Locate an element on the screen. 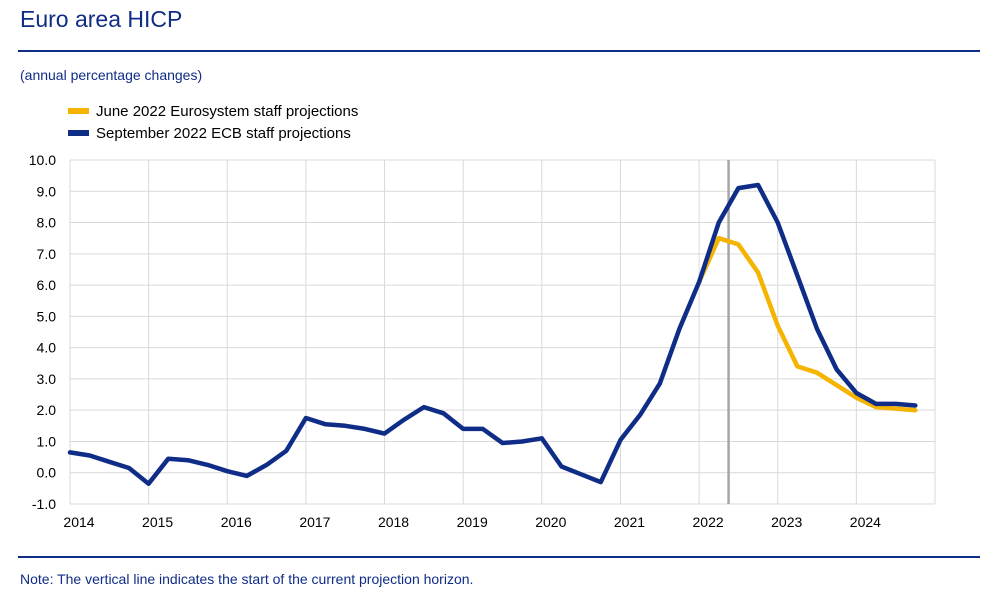 Image resolution: width=995 pixels, height=605 pixels. june-2022-series-line is located at coordinates (807, 324).